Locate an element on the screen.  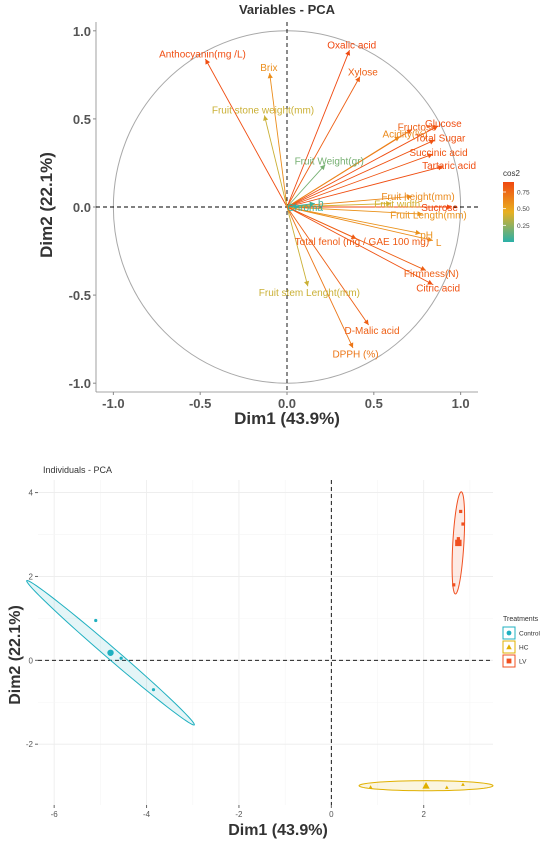
individuals-x-tick-label: -4 is located at coordinates (147, 814).